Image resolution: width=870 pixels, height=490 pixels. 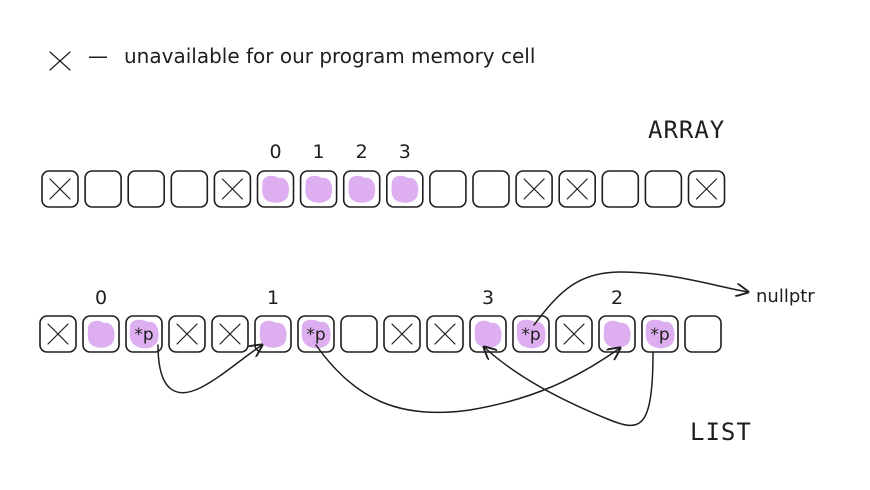 I want to click on array-index-label: 3, so click(x=405, y=152).